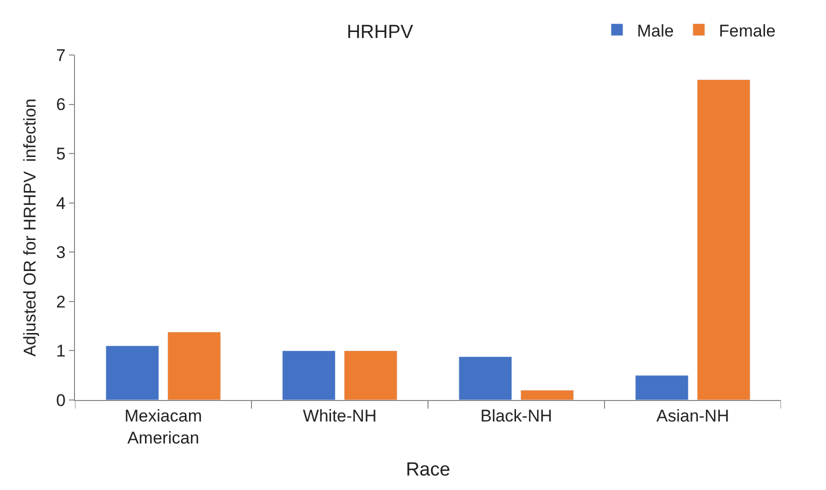  Describe the element at coordinates (61, 55) in the screenshot. I see `y-tick-label: 7` at that location.